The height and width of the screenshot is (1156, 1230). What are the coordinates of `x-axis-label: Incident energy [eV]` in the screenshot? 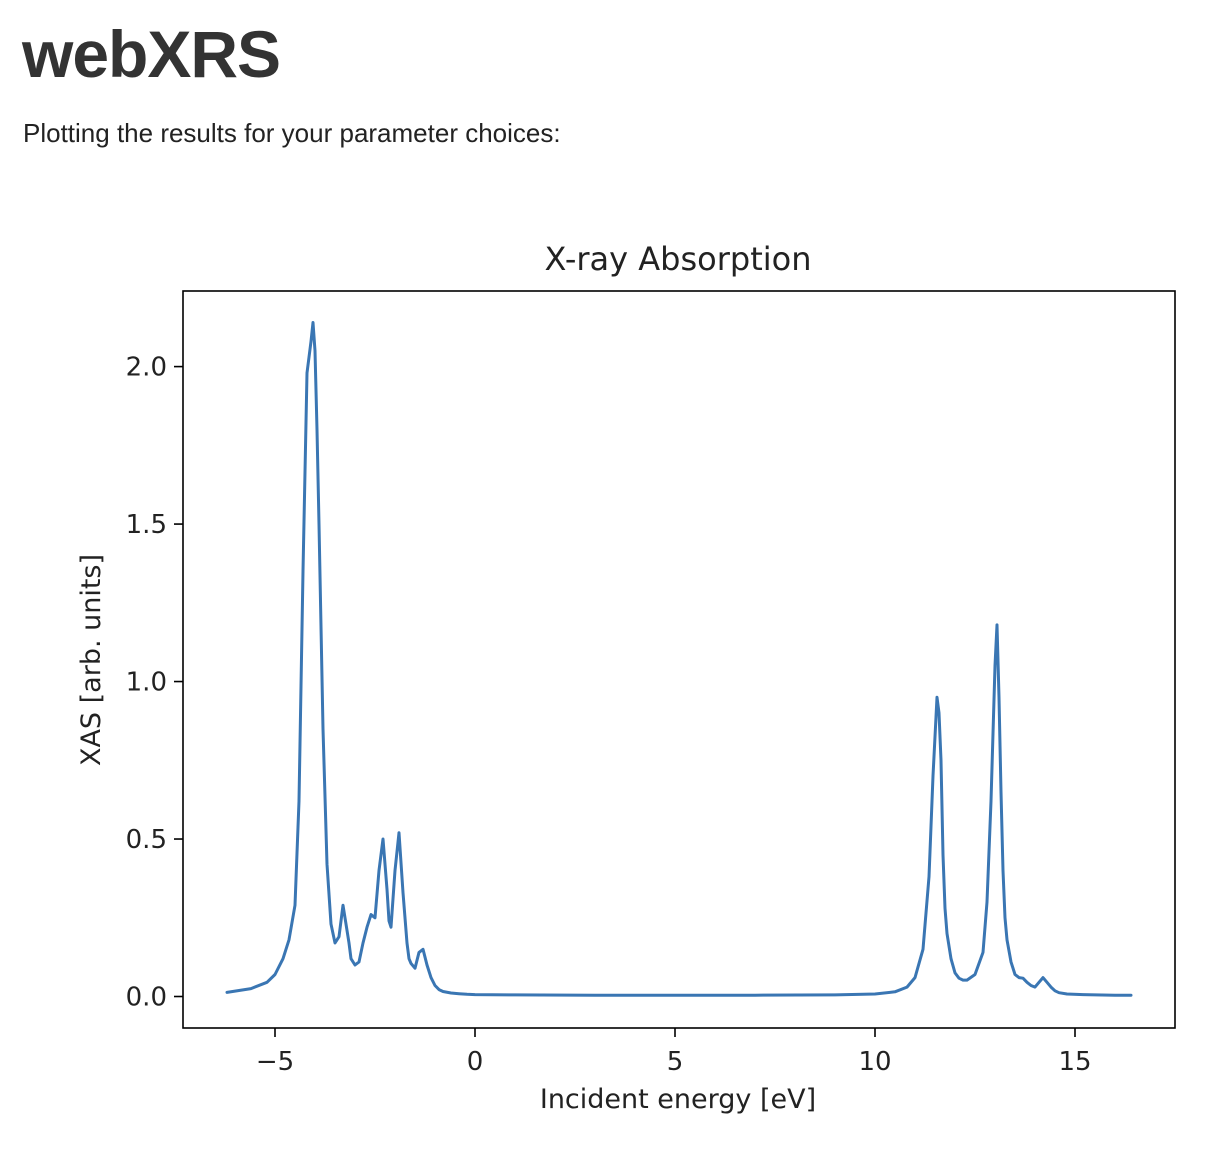 It's located at (678, 1099).